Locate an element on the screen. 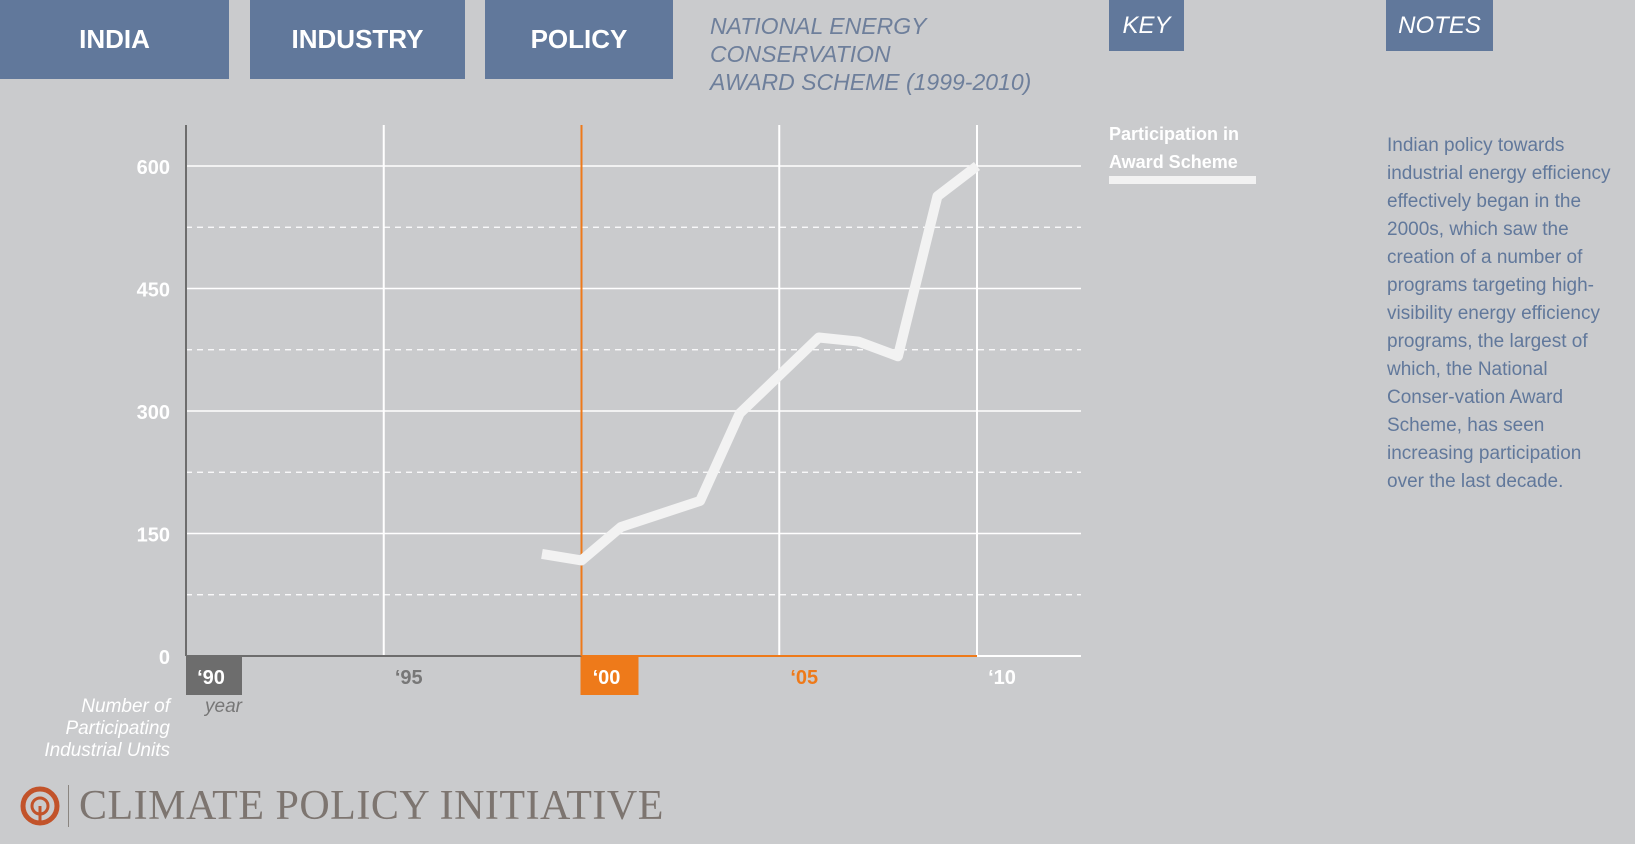  y-tick-label: 0 is located at coordinates (164, 658).